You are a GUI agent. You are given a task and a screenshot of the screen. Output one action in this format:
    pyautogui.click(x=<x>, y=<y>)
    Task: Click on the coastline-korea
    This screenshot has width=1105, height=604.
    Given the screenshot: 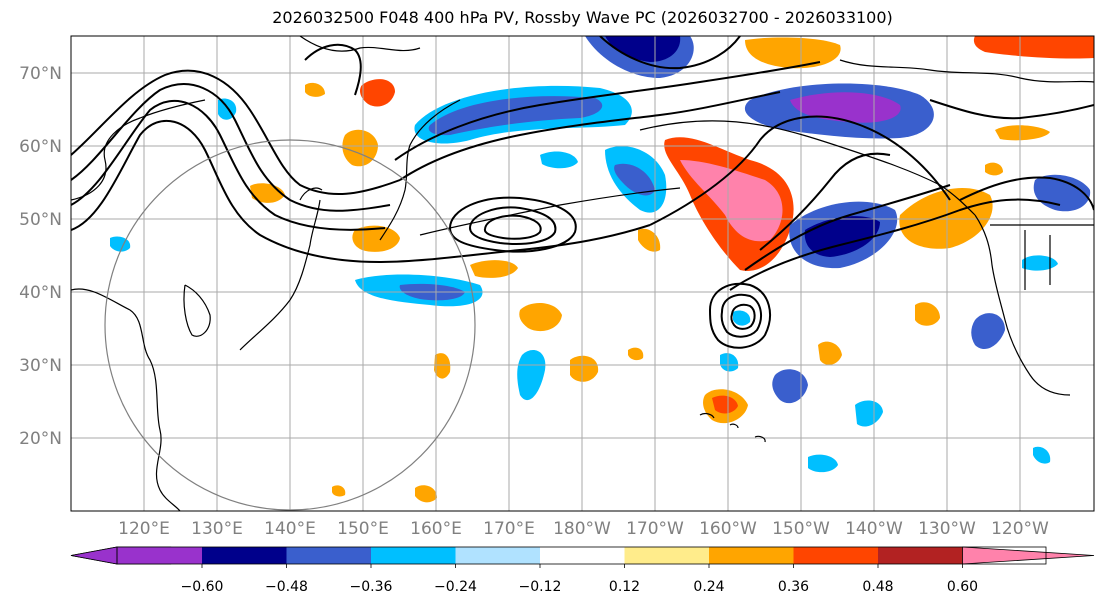 What is the action you would take?
    pyautogui.click(x=197, y=310)
    